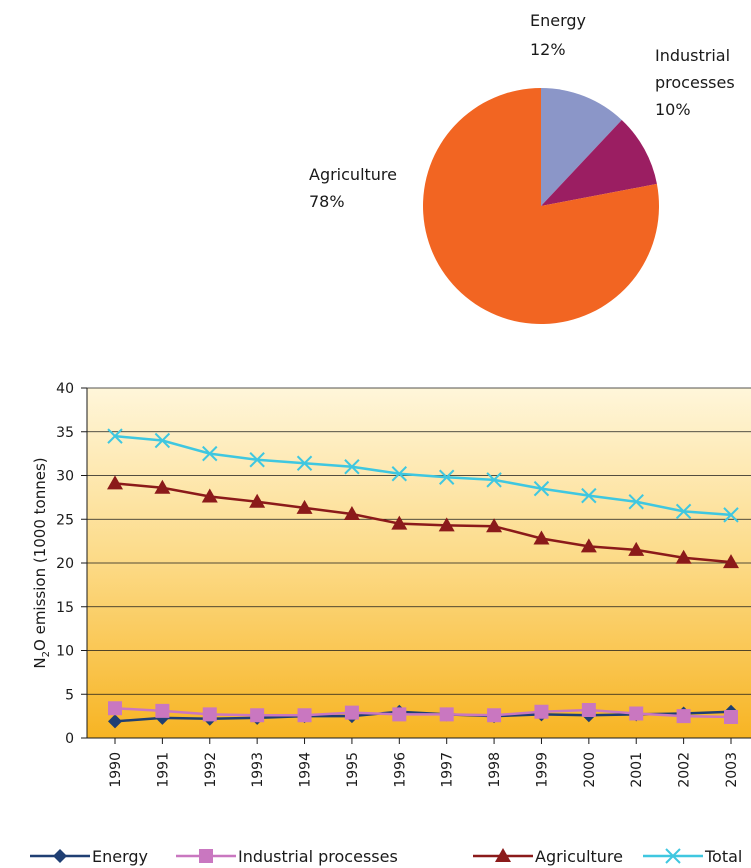 The height and width of the screenshot is (868, 751). I want to click on y-tick-labels: 0 5 10 15 20 25 30 35 40, so click(65, 564).